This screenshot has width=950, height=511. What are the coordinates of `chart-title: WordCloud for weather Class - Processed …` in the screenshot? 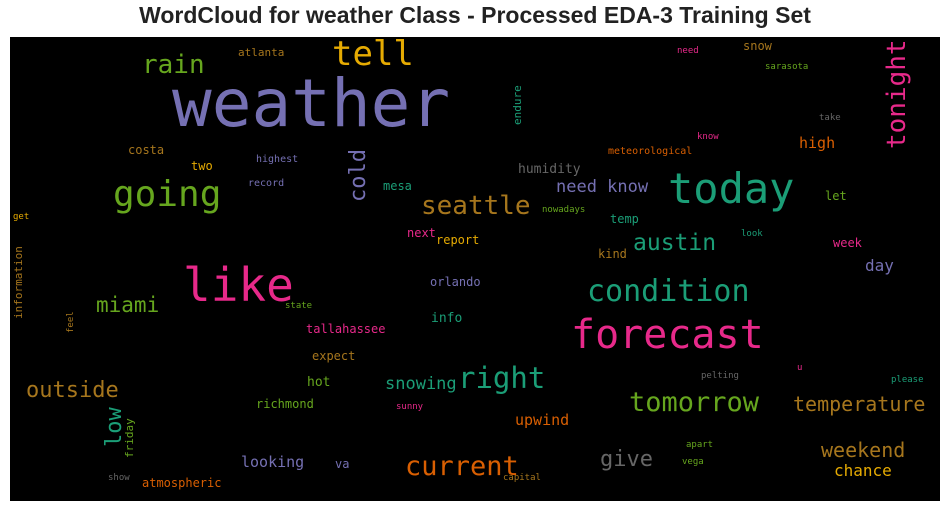 It's located at (475, 15).